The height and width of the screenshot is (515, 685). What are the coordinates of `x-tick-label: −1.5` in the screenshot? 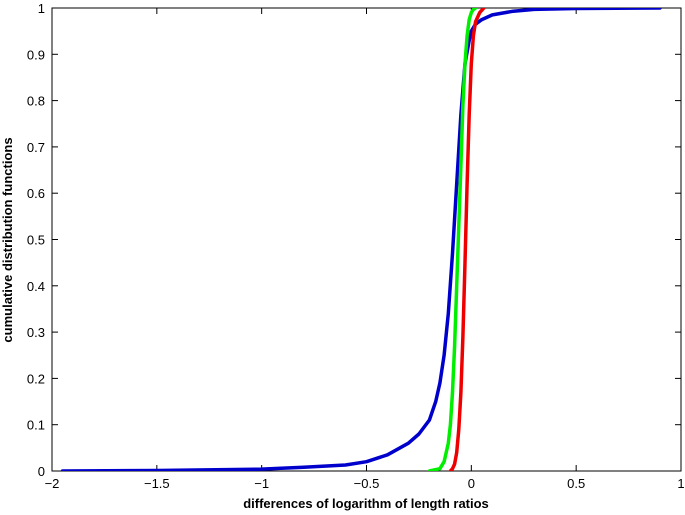 It's located at (157, 483).